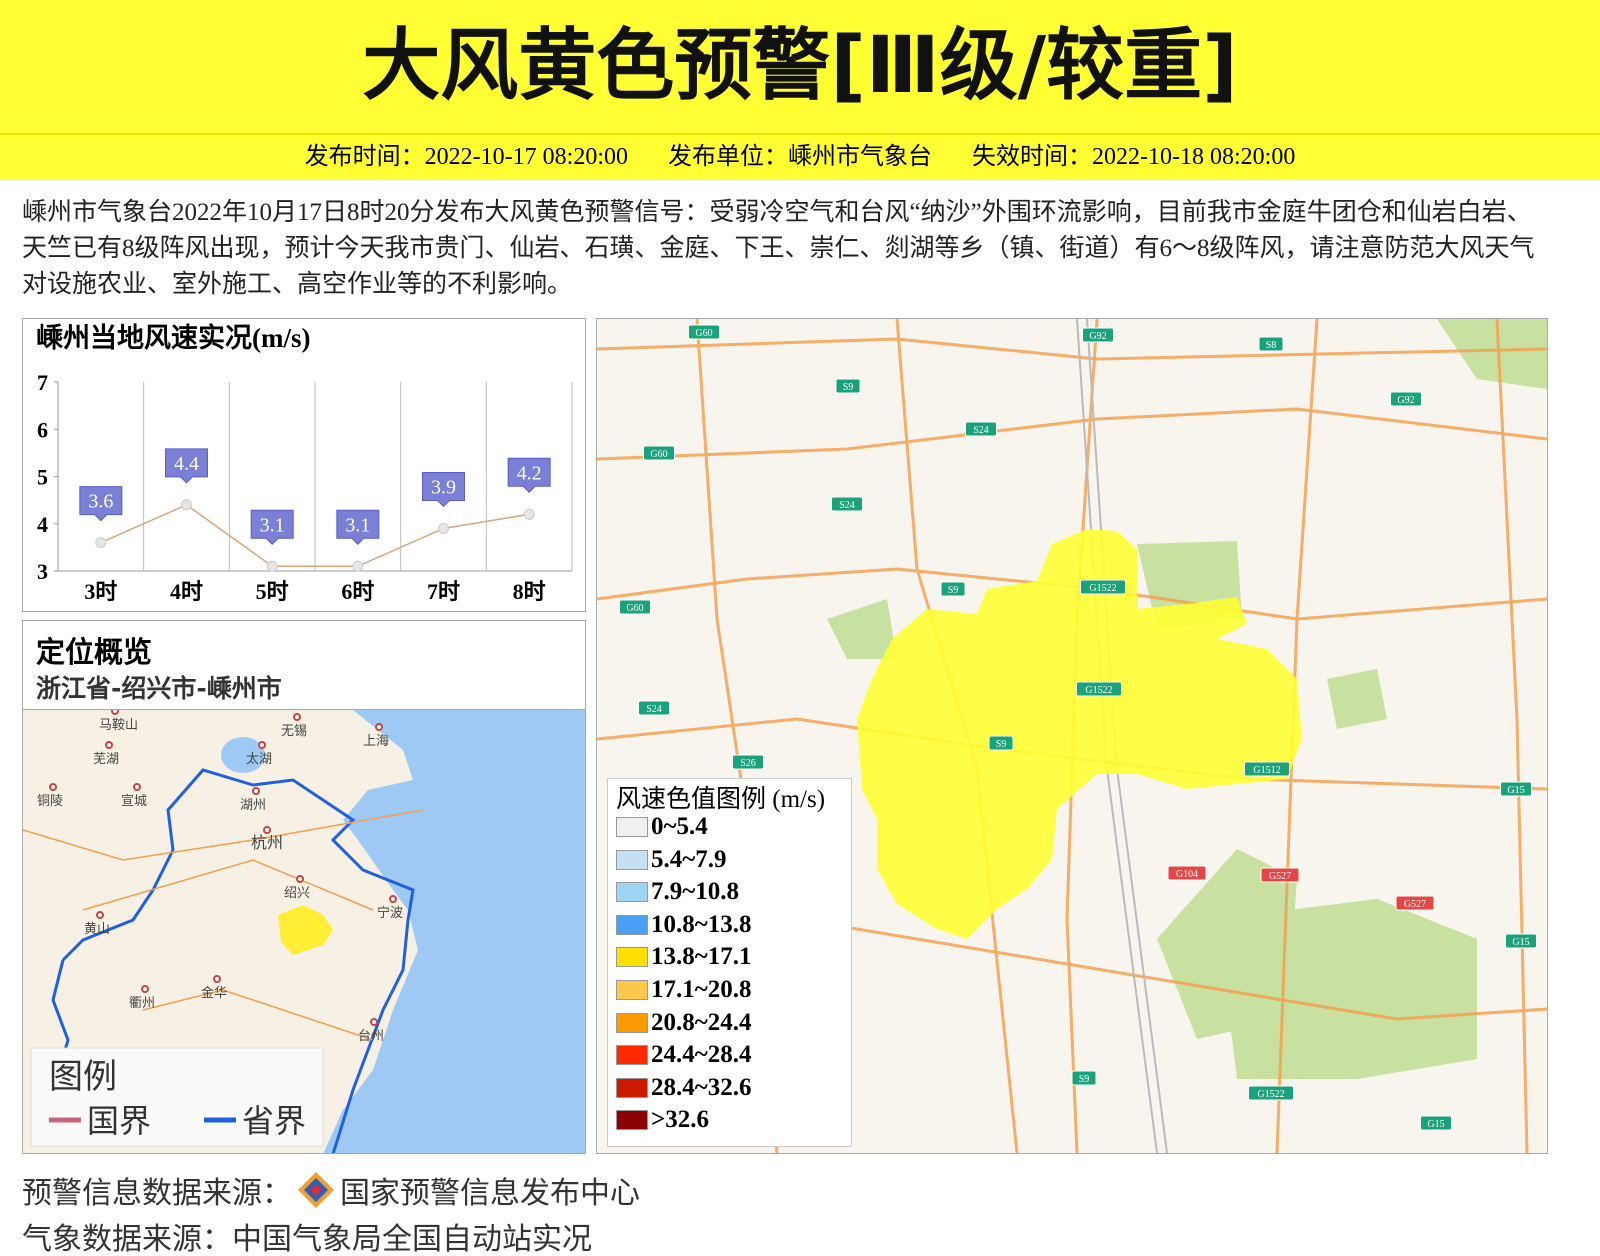 This screenshot has width=1600, height=1256. Describe the element at coordinates (701, 957) in the screenshot. I see `legend-label: 13.8~17.1` at that location.